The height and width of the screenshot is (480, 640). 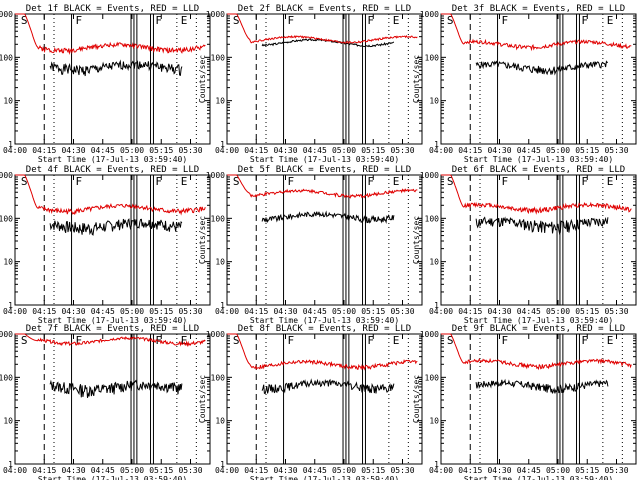 What do you see at coordinates (112, 329) in the screenshot?
I see `chart-title: Det 7f BLACK = Events, RED = LLD` at bounding box center [112, 329].